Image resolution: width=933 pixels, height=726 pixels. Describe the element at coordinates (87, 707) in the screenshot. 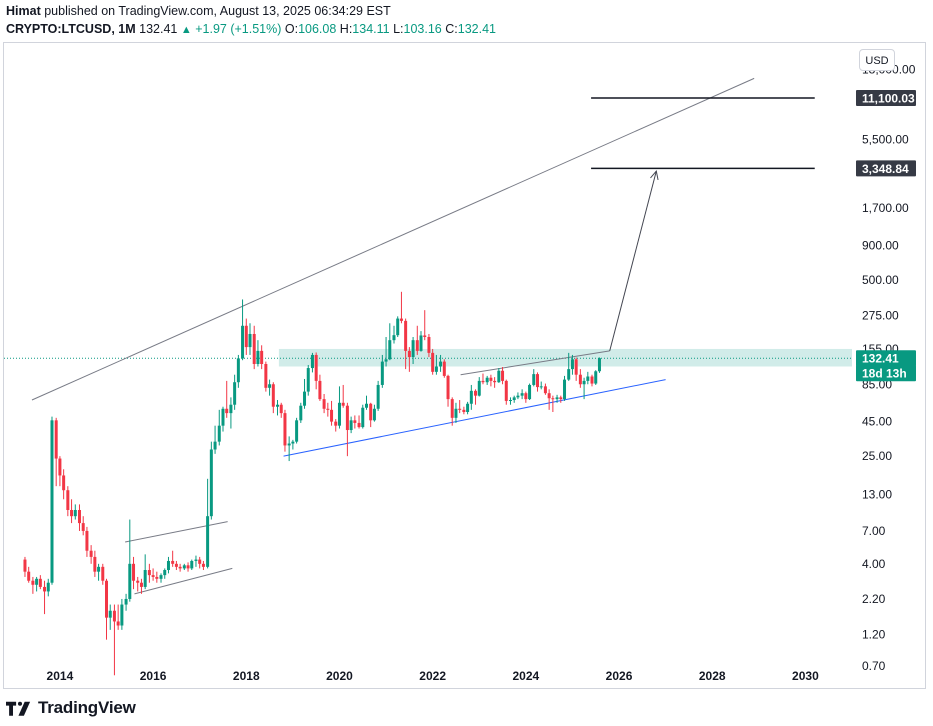

I see `tradingview-wordmark: TradingView` at that location.